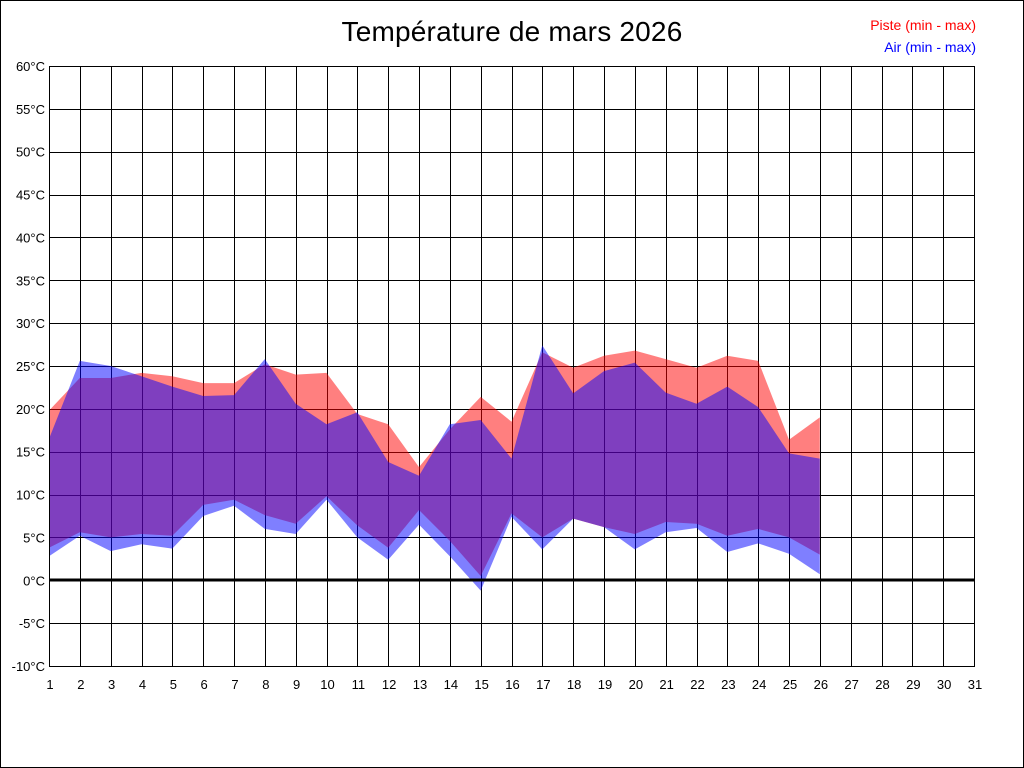  Describe the element at coordinates (30, 152) in the screenshot. I see `y-tick-label: 50°C` at that location.